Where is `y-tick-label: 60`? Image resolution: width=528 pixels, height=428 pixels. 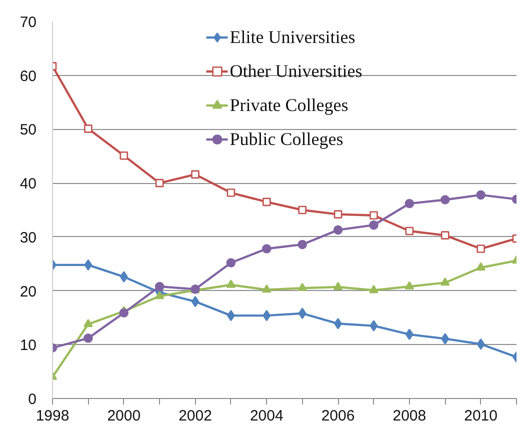
y-tick-label: 60 is located at coordinates (28, 76).